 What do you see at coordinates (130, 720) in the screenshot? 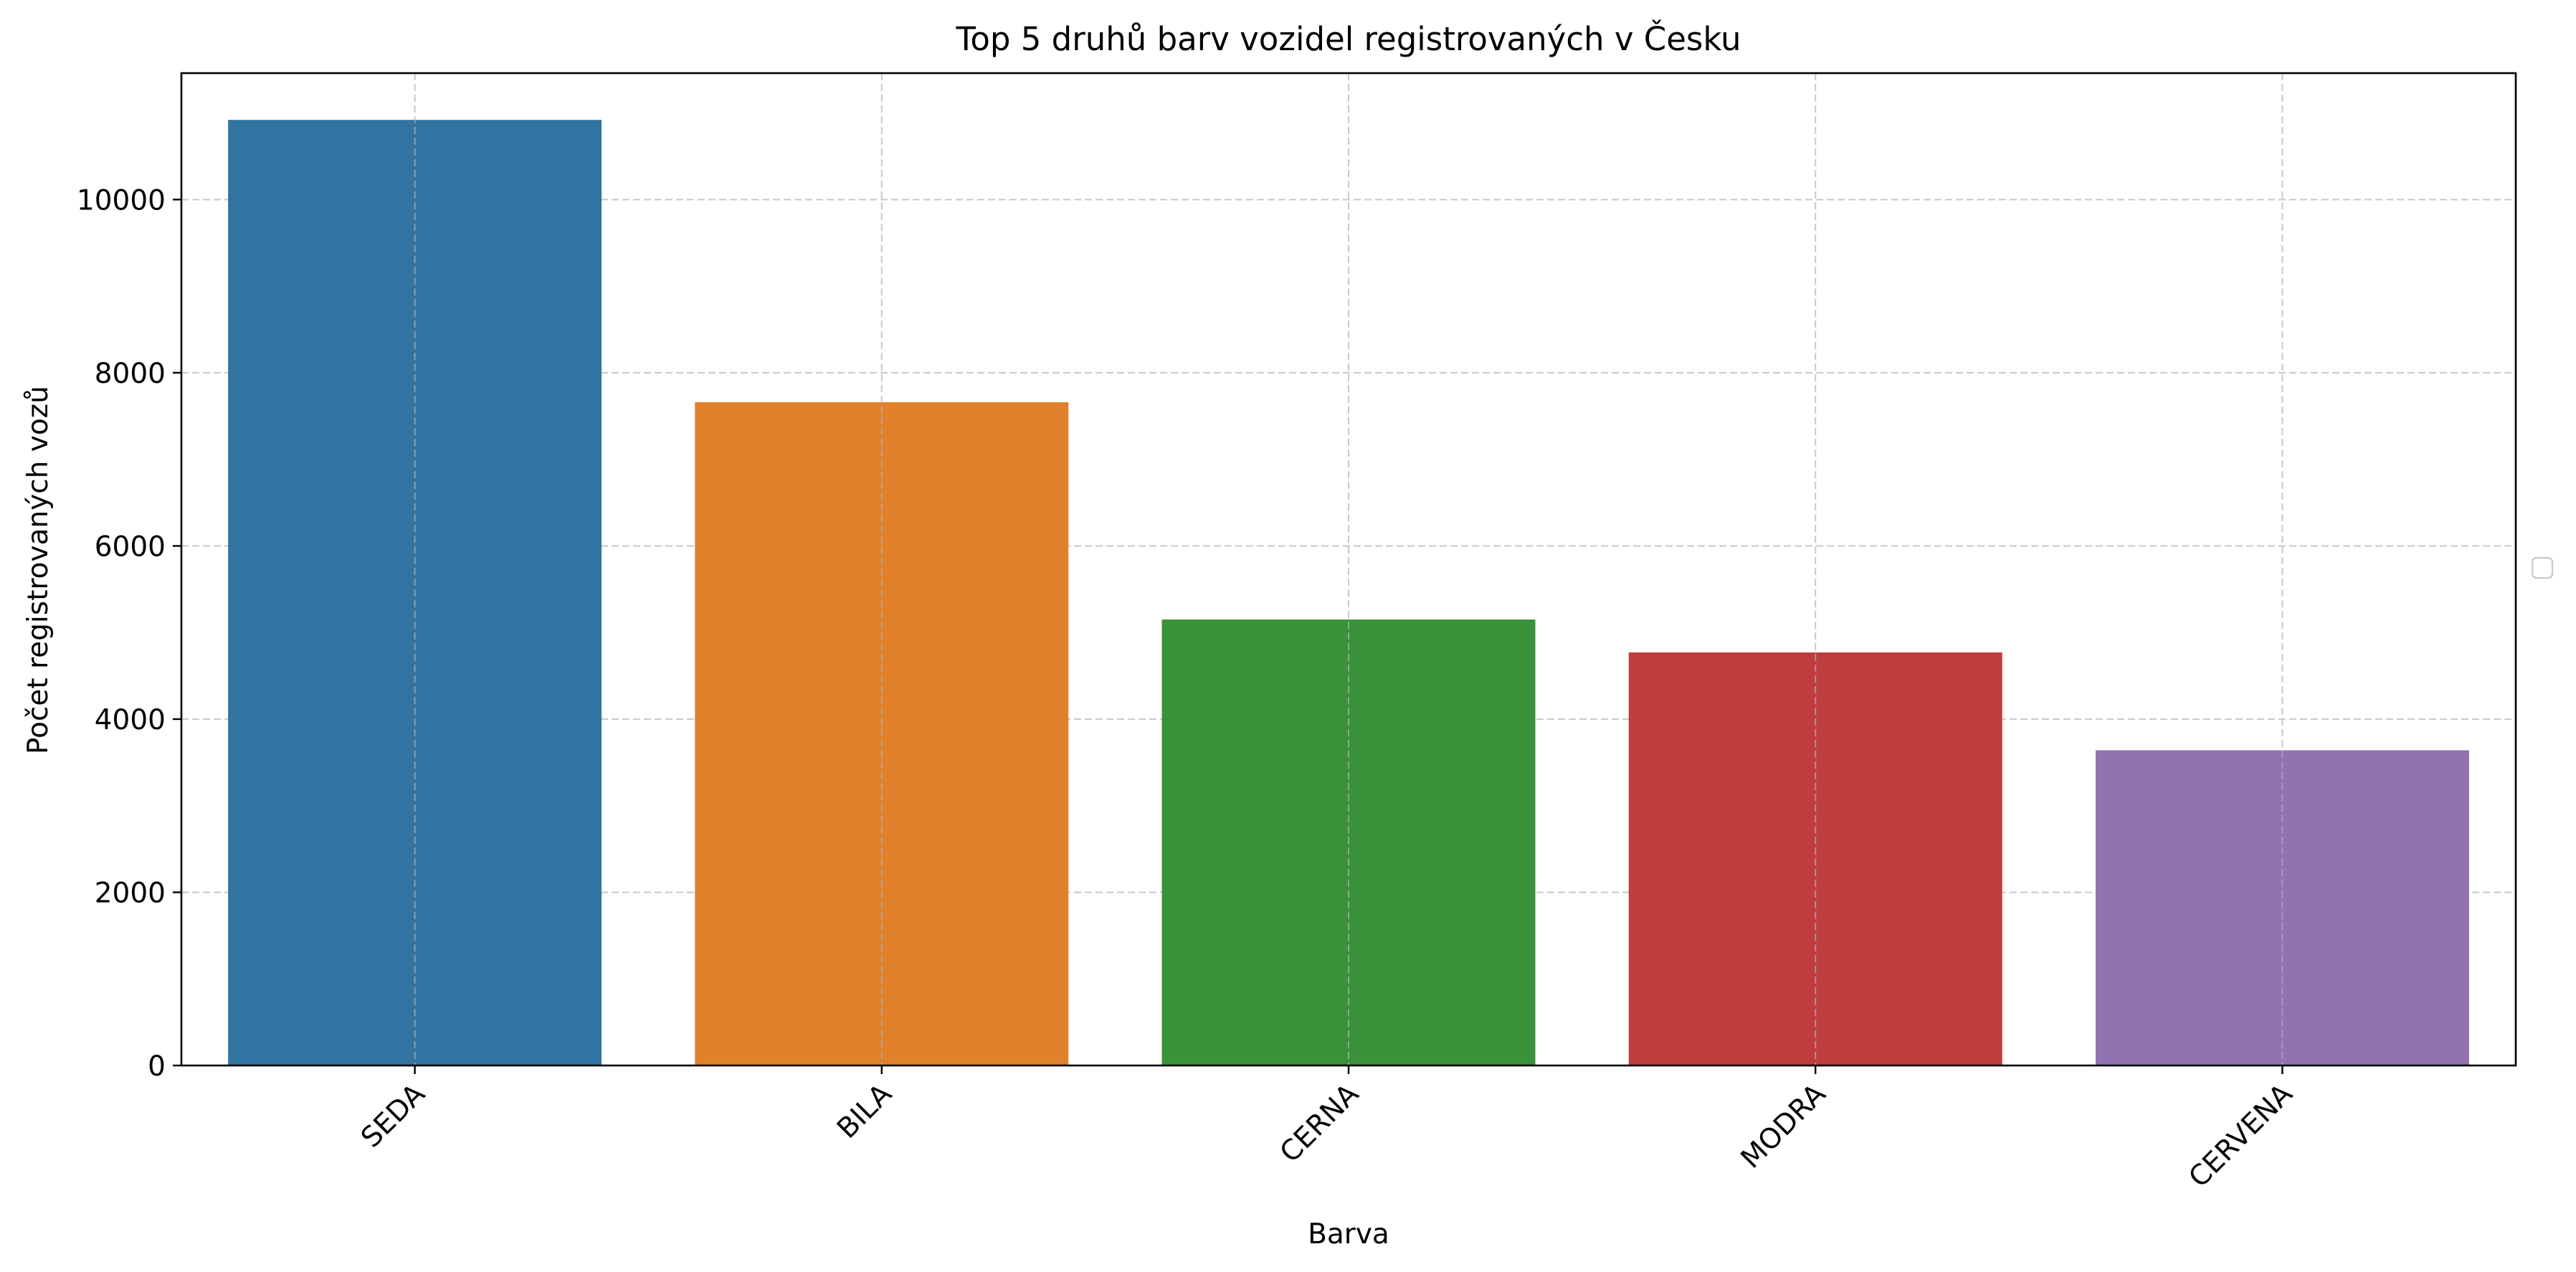
I see `y-tick-label: 4000` at bounding box center [130, 720].